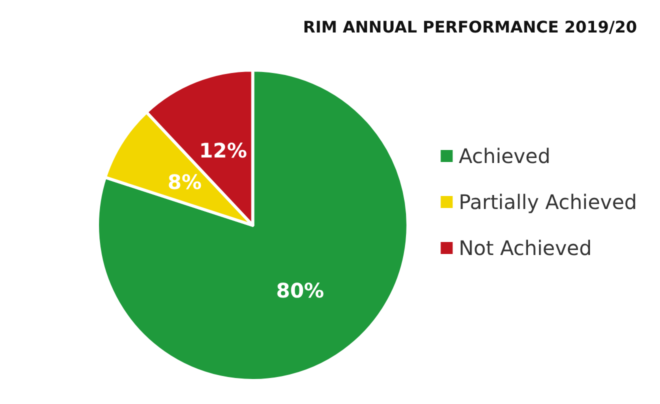 Image resolution: width=660 pixels, height=404 pixels. I want to click on legend-label: Partially Achieved, so click(548, 202).